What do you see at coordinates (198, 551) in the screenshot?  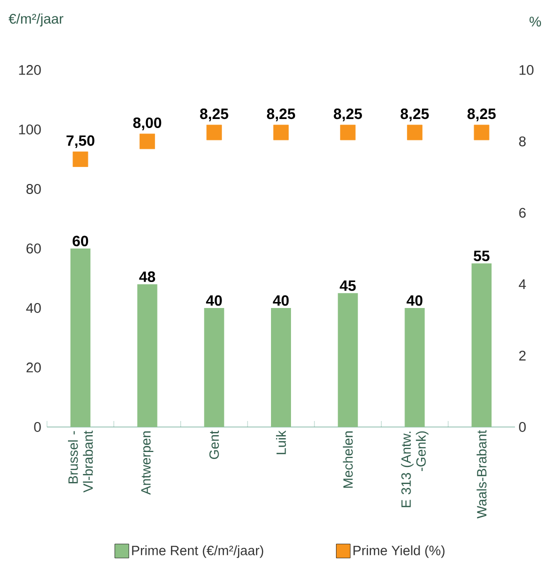 I see `legend-label: Prime Rent (€/m²/jaar)` at bounding box center [198, 551].